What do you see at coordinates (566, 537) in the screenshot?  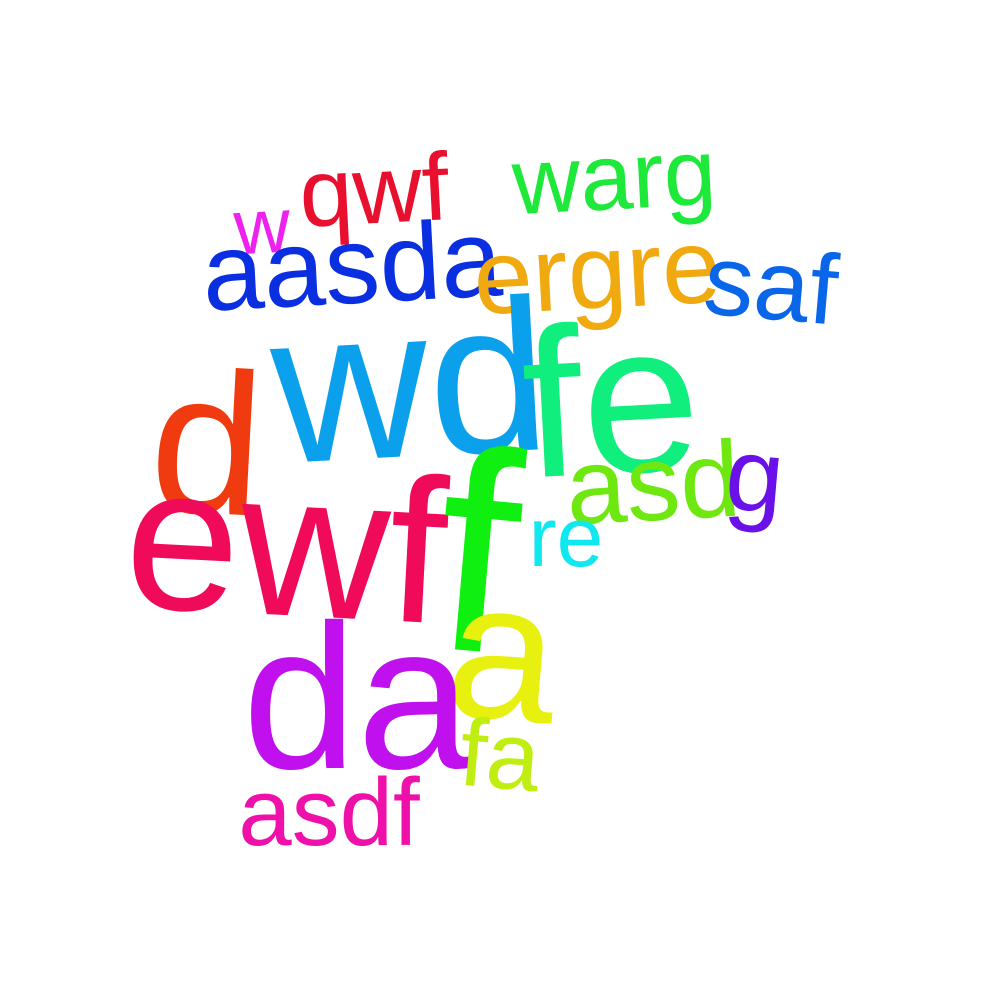 I see `word-re: re` at bounding box center [566, 537].